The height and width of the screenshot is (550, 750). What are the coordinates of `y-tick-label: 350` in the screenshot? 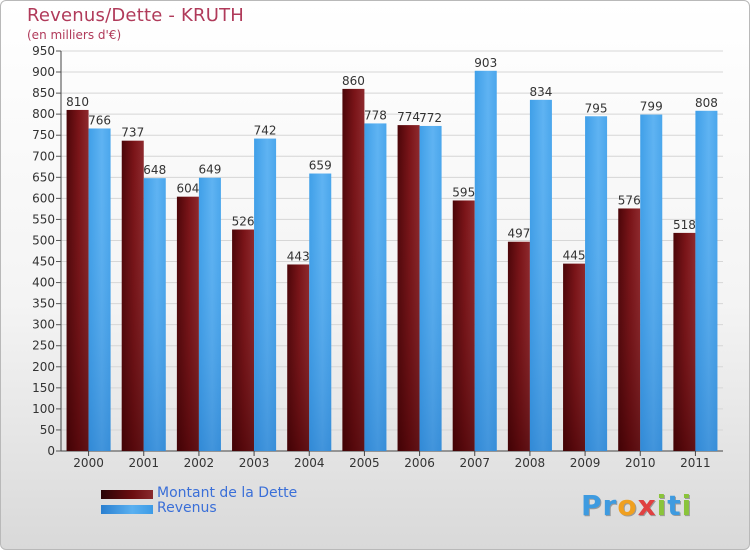 It's located at (43, 304).